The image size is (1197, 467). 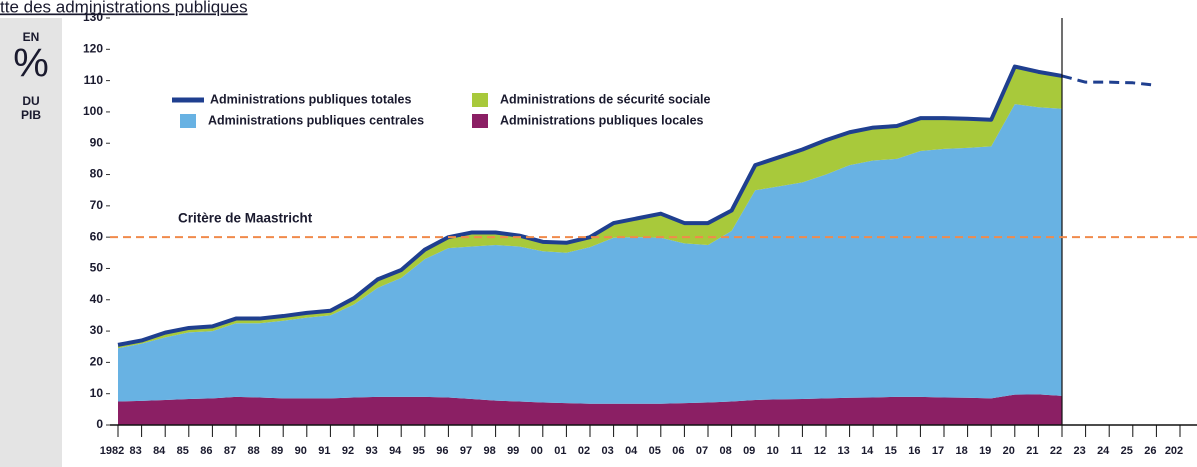 I want to click on x-tick-label: 07, so click(x=702, y=451).